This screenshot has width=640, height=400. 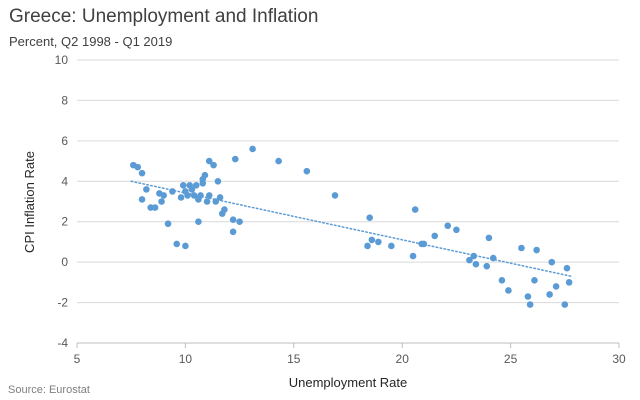 What do you see at coordinates (294, 359) in the screenshot?
I see `x-tick-label: 15` at bounding box center [294, 359].